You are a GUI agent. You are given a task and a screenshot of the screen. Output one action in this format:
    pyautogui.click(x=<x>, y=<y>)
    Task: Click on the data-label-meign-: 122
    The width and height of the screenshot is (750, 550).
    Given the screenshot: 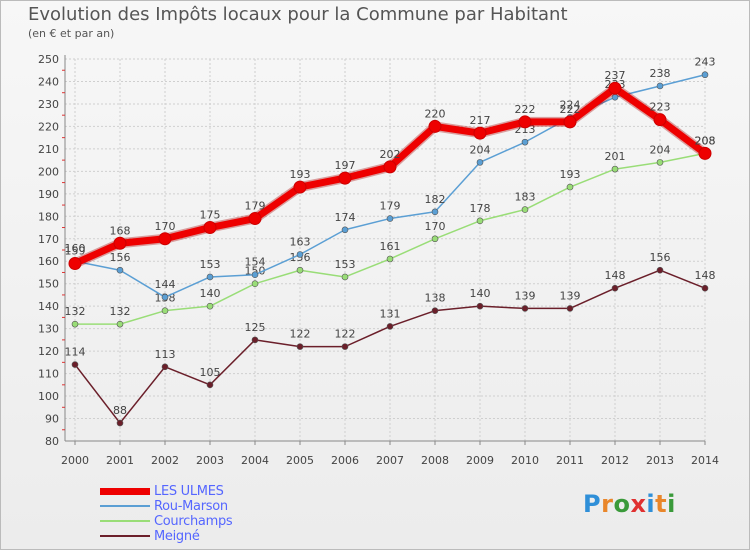 What is the action you would take?
    pyautogui.click(x=345, y=334)
    